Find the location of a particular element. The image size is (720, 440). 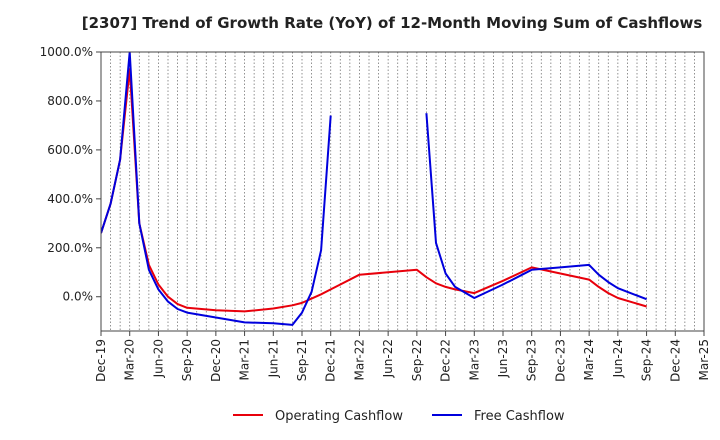

x-tick-label: Mar-20 is located at coordinates (130, 359).